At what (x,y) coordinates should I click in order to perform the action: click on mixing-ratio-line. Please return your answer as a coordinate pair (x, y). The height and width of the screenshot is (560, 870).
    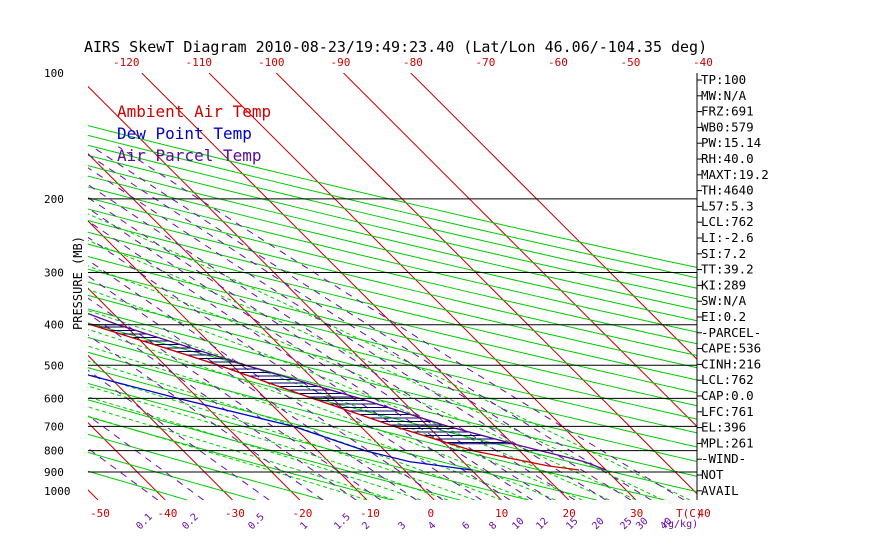
    Looking at the image, I should click on (179, 434).